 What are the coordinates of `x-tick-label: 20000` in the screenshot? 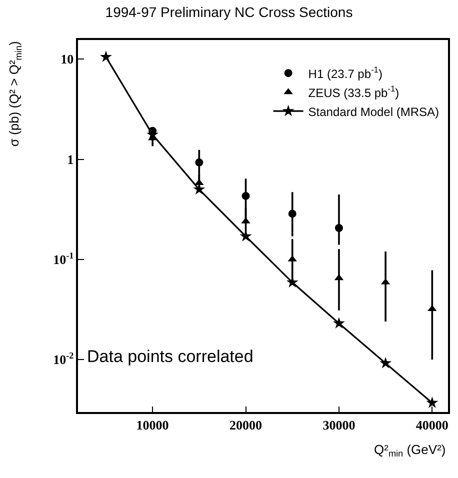 It's located at (246, 424).